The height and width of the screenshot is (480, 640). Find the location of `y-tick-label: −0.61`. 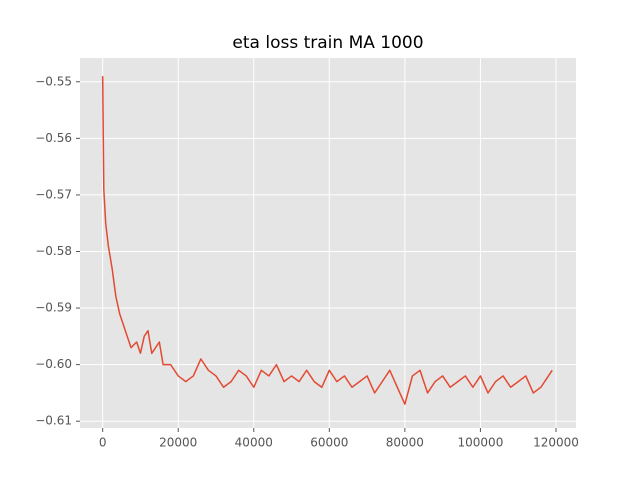

y-tick-label: −0.61 is located at coordinates (53, 421).